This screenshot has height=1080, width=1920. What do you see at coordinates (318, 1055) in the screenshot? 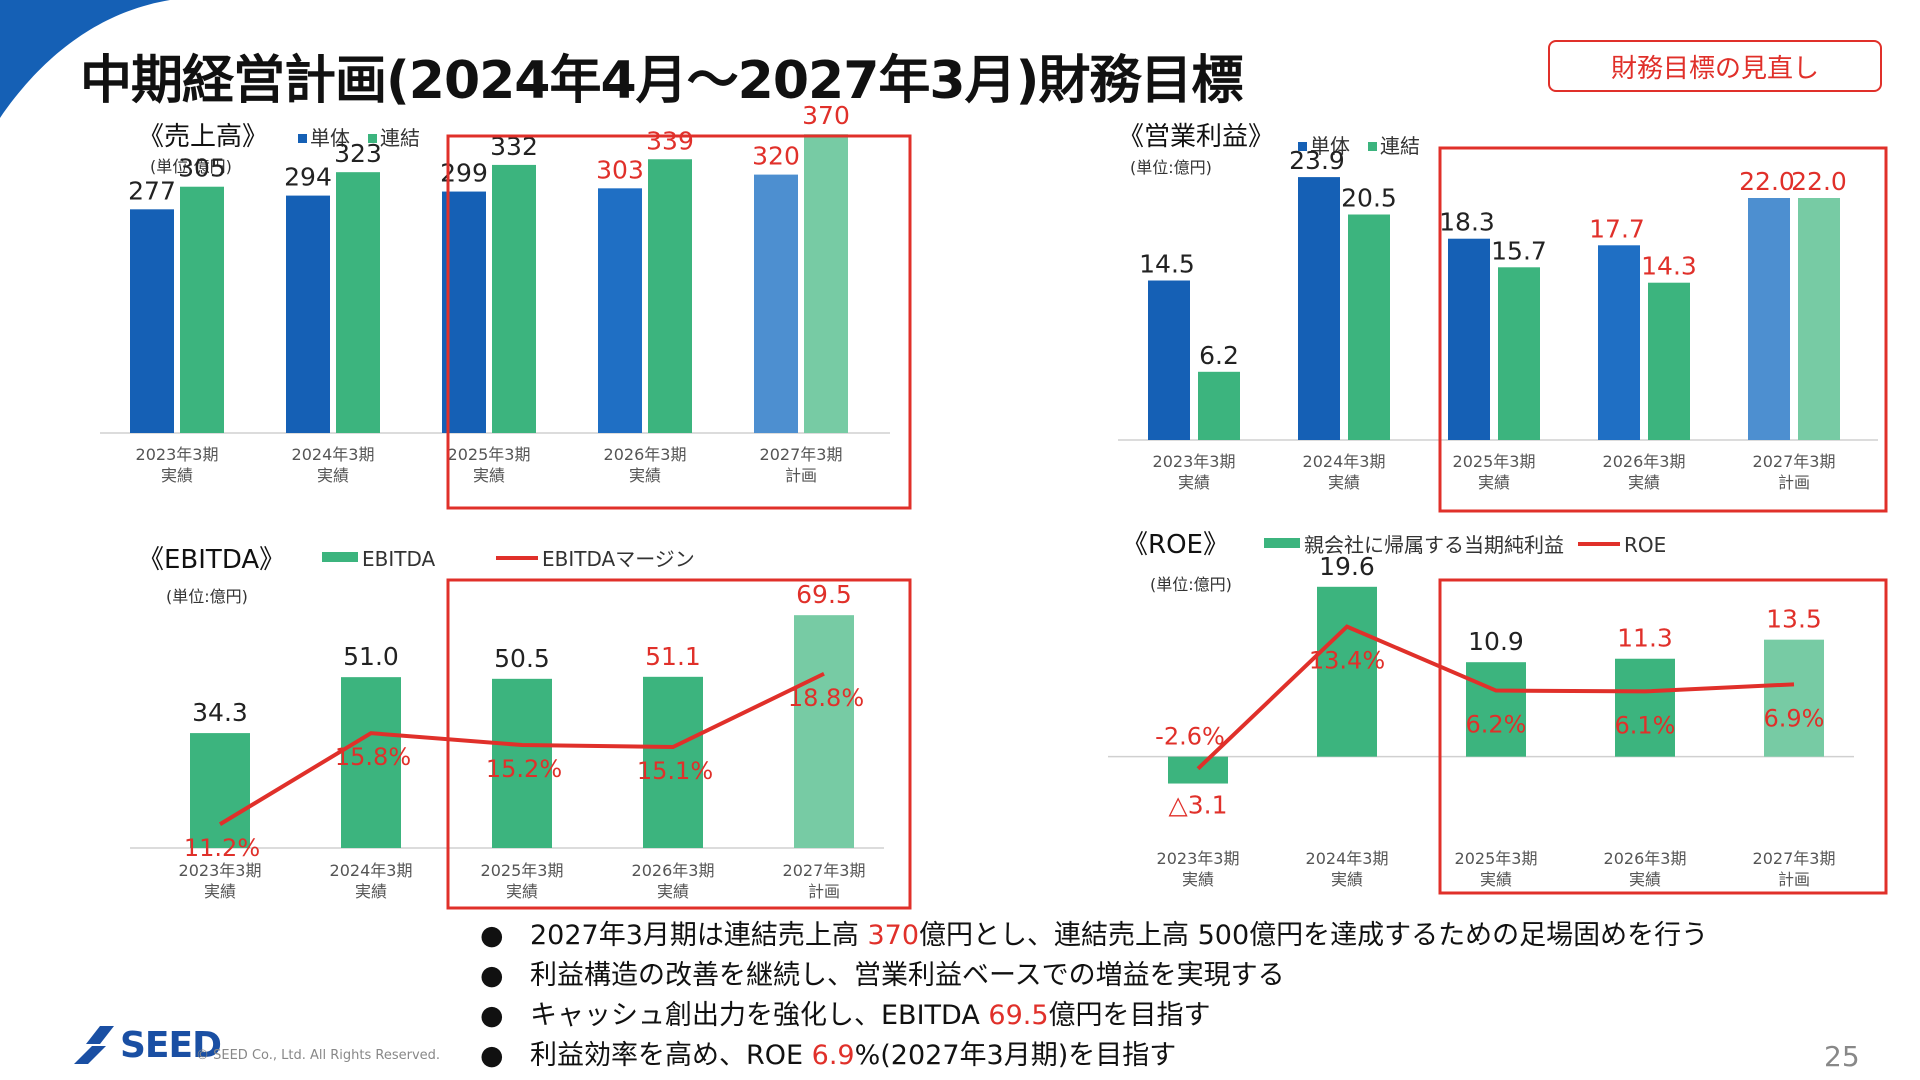
I see `copyright: © SEED Co., Ltd. All Rights Reserved.` at bounding box center [318, 1055].